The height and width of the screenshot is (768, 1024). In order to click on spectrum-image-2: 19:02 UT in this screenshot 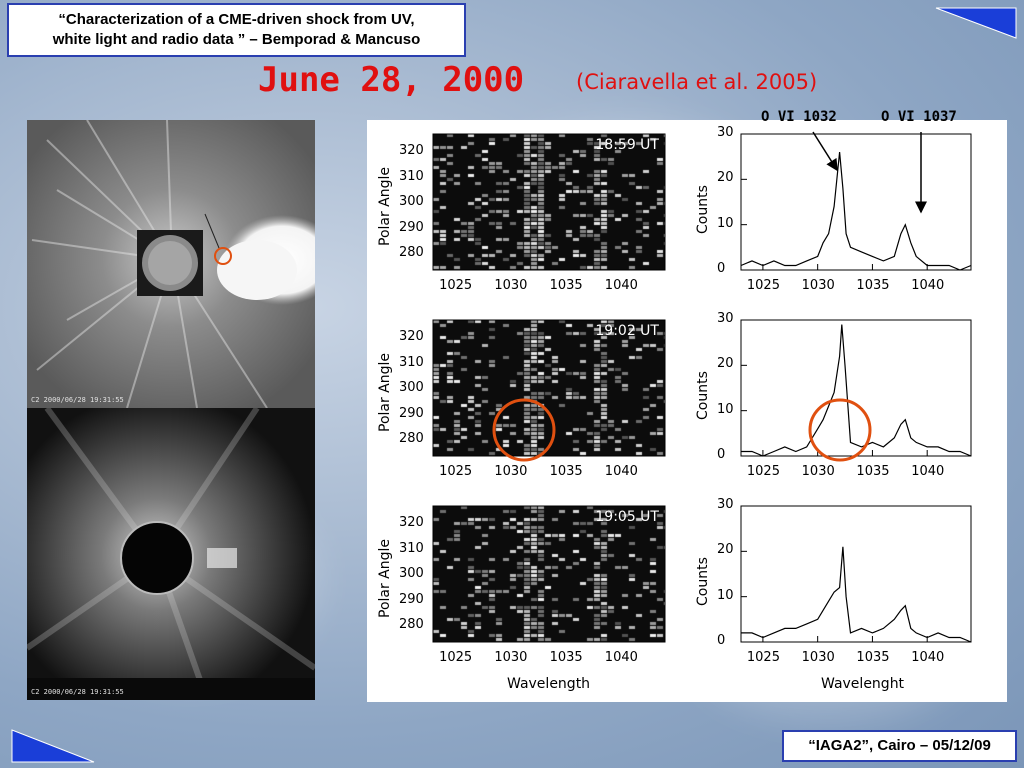, I will do `click(549, 388)`.